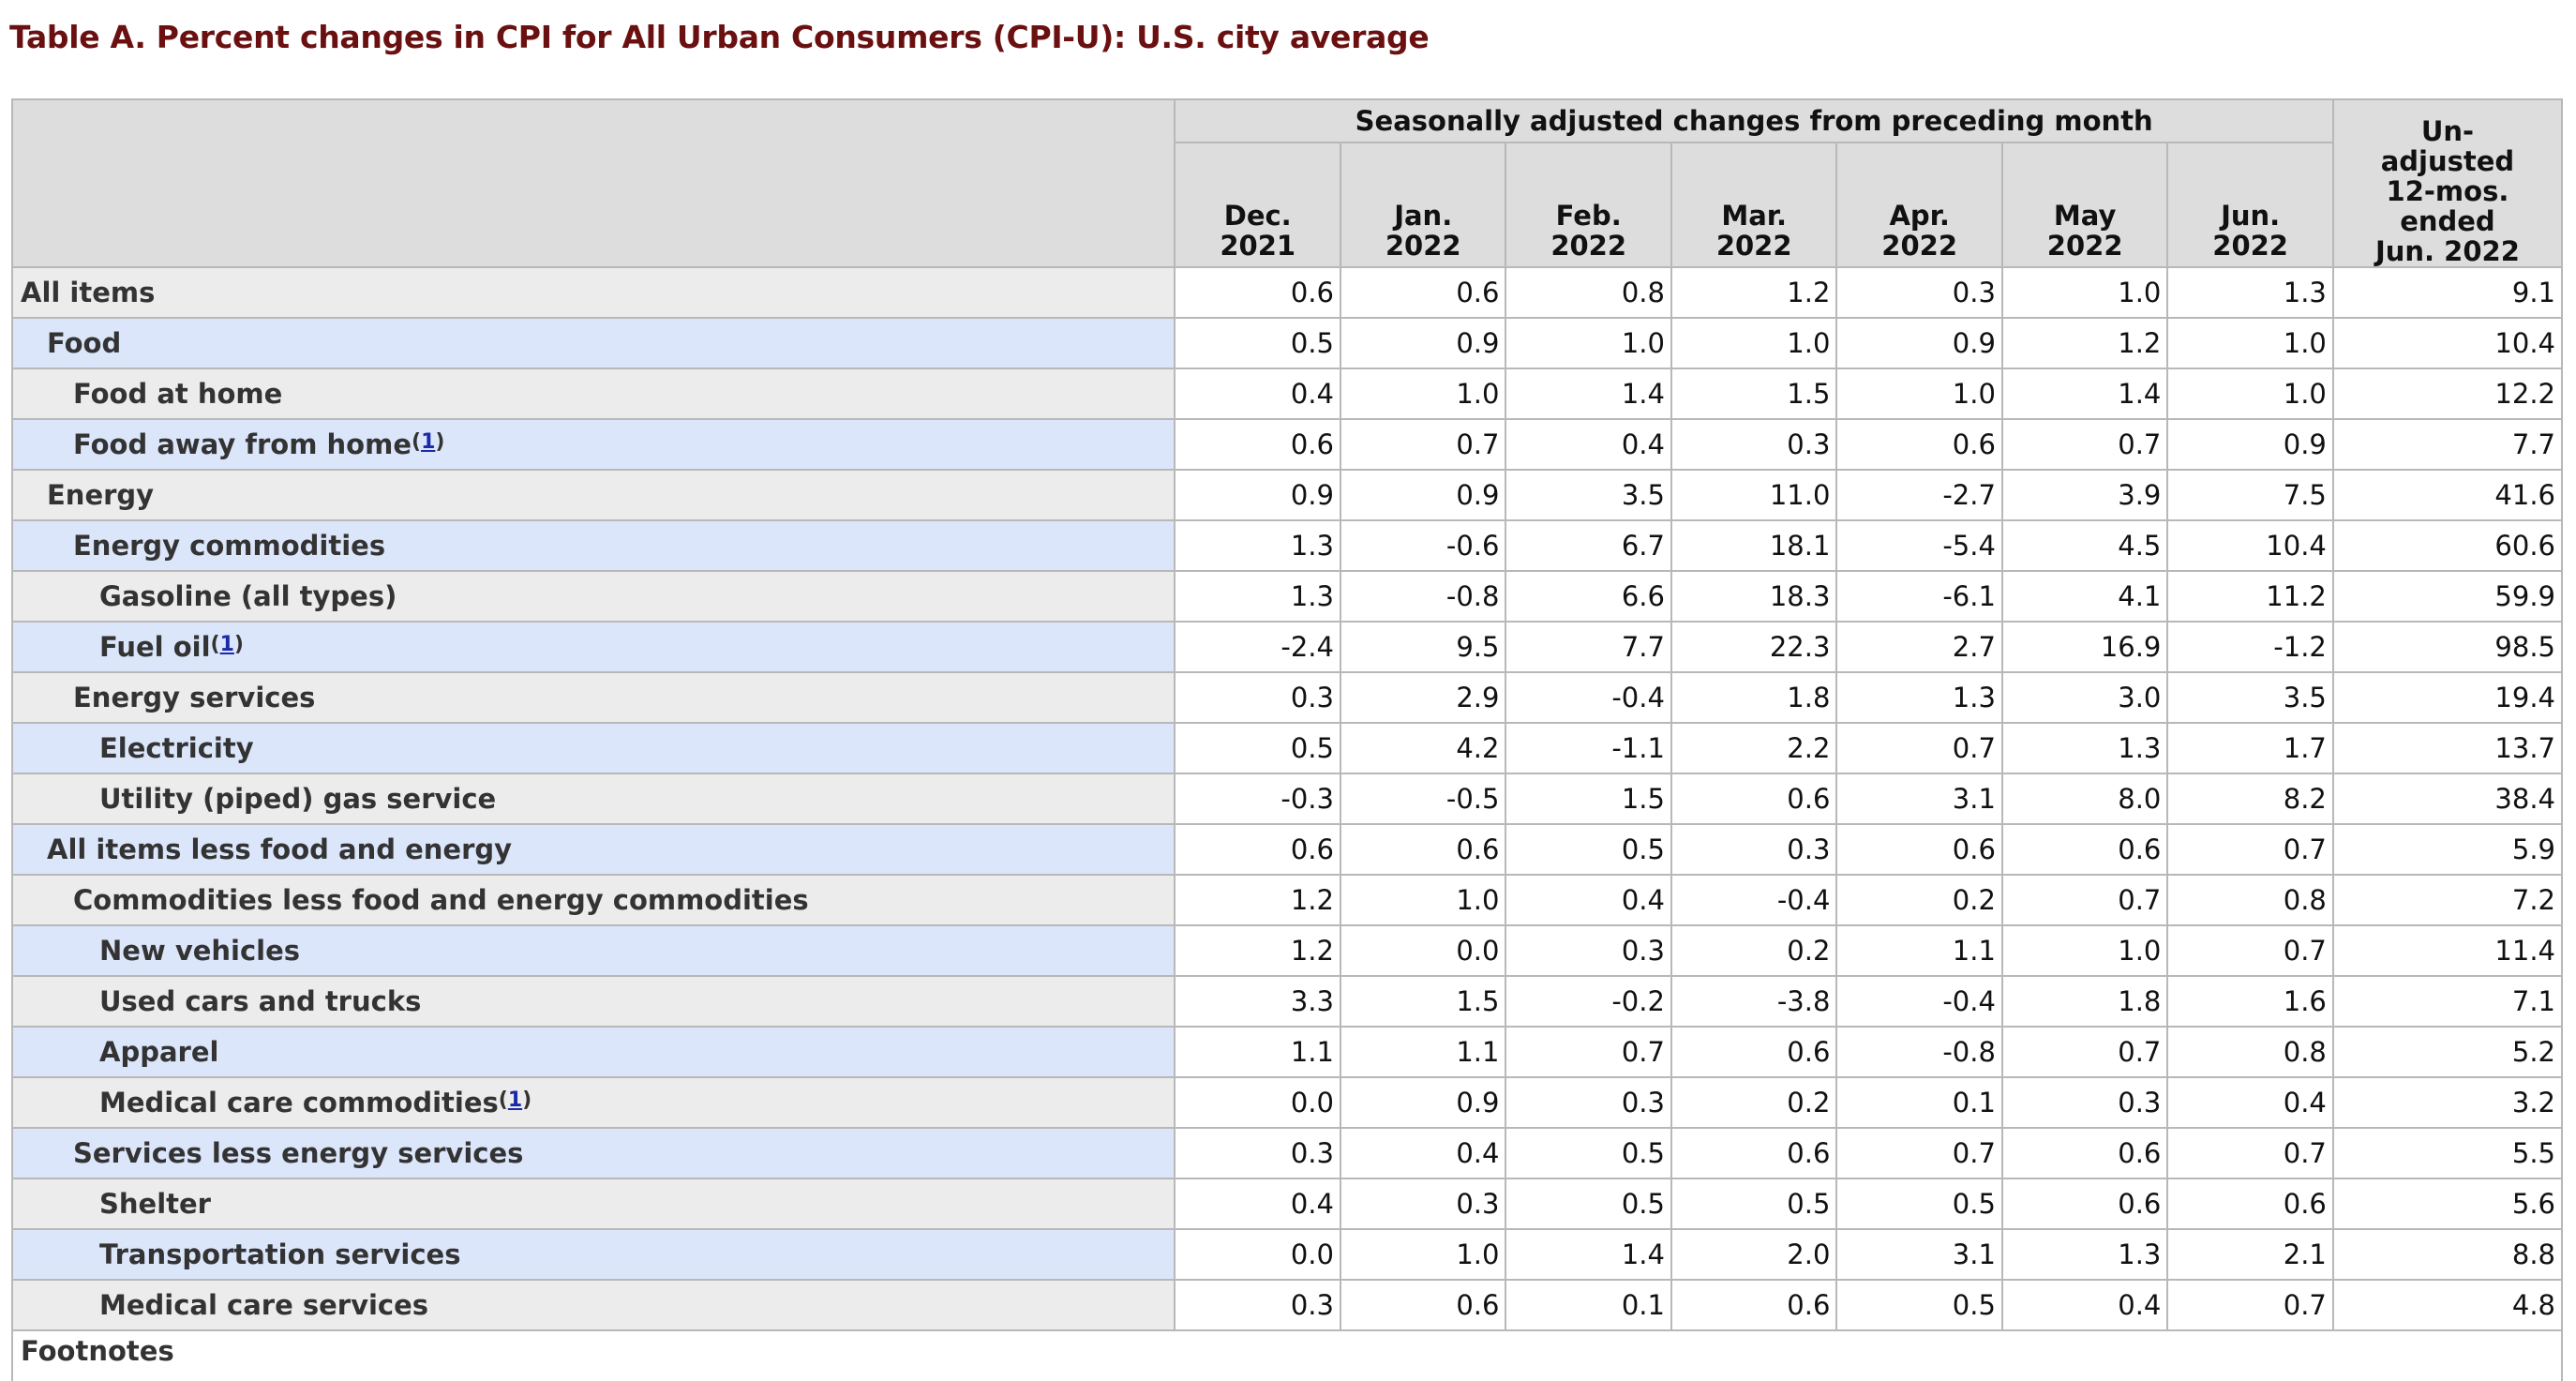  What do you see at coordinates (2251, 216) in the screenshot?
I see `header-month-name: Jun.` at bounding box center [2251, 216].